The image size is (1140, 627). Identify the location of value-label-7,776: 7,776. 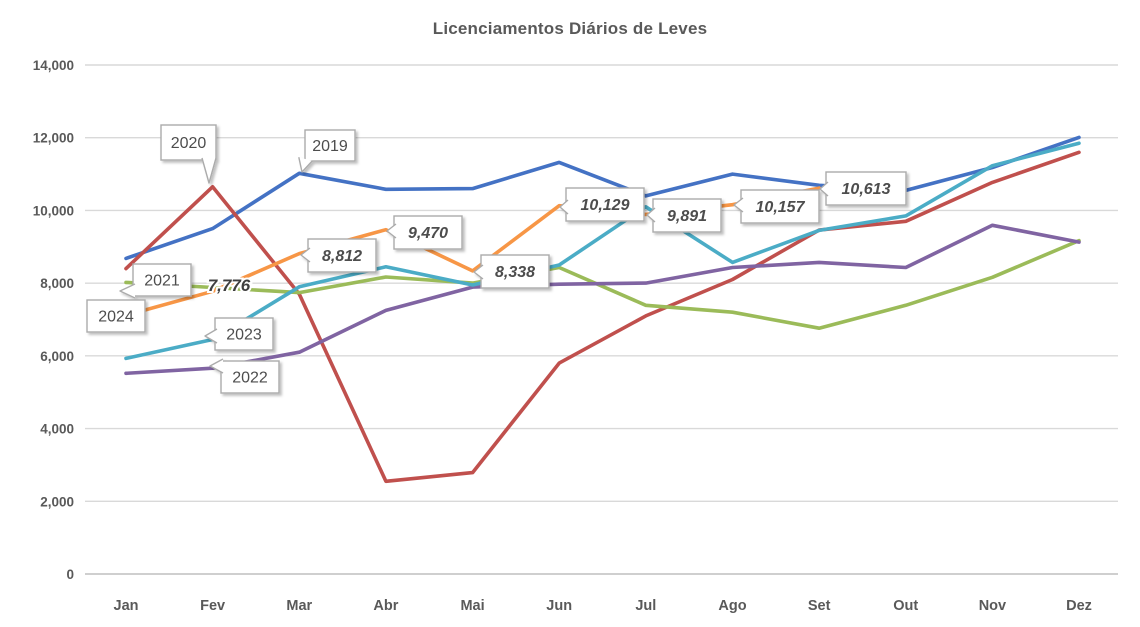
(229, 285).